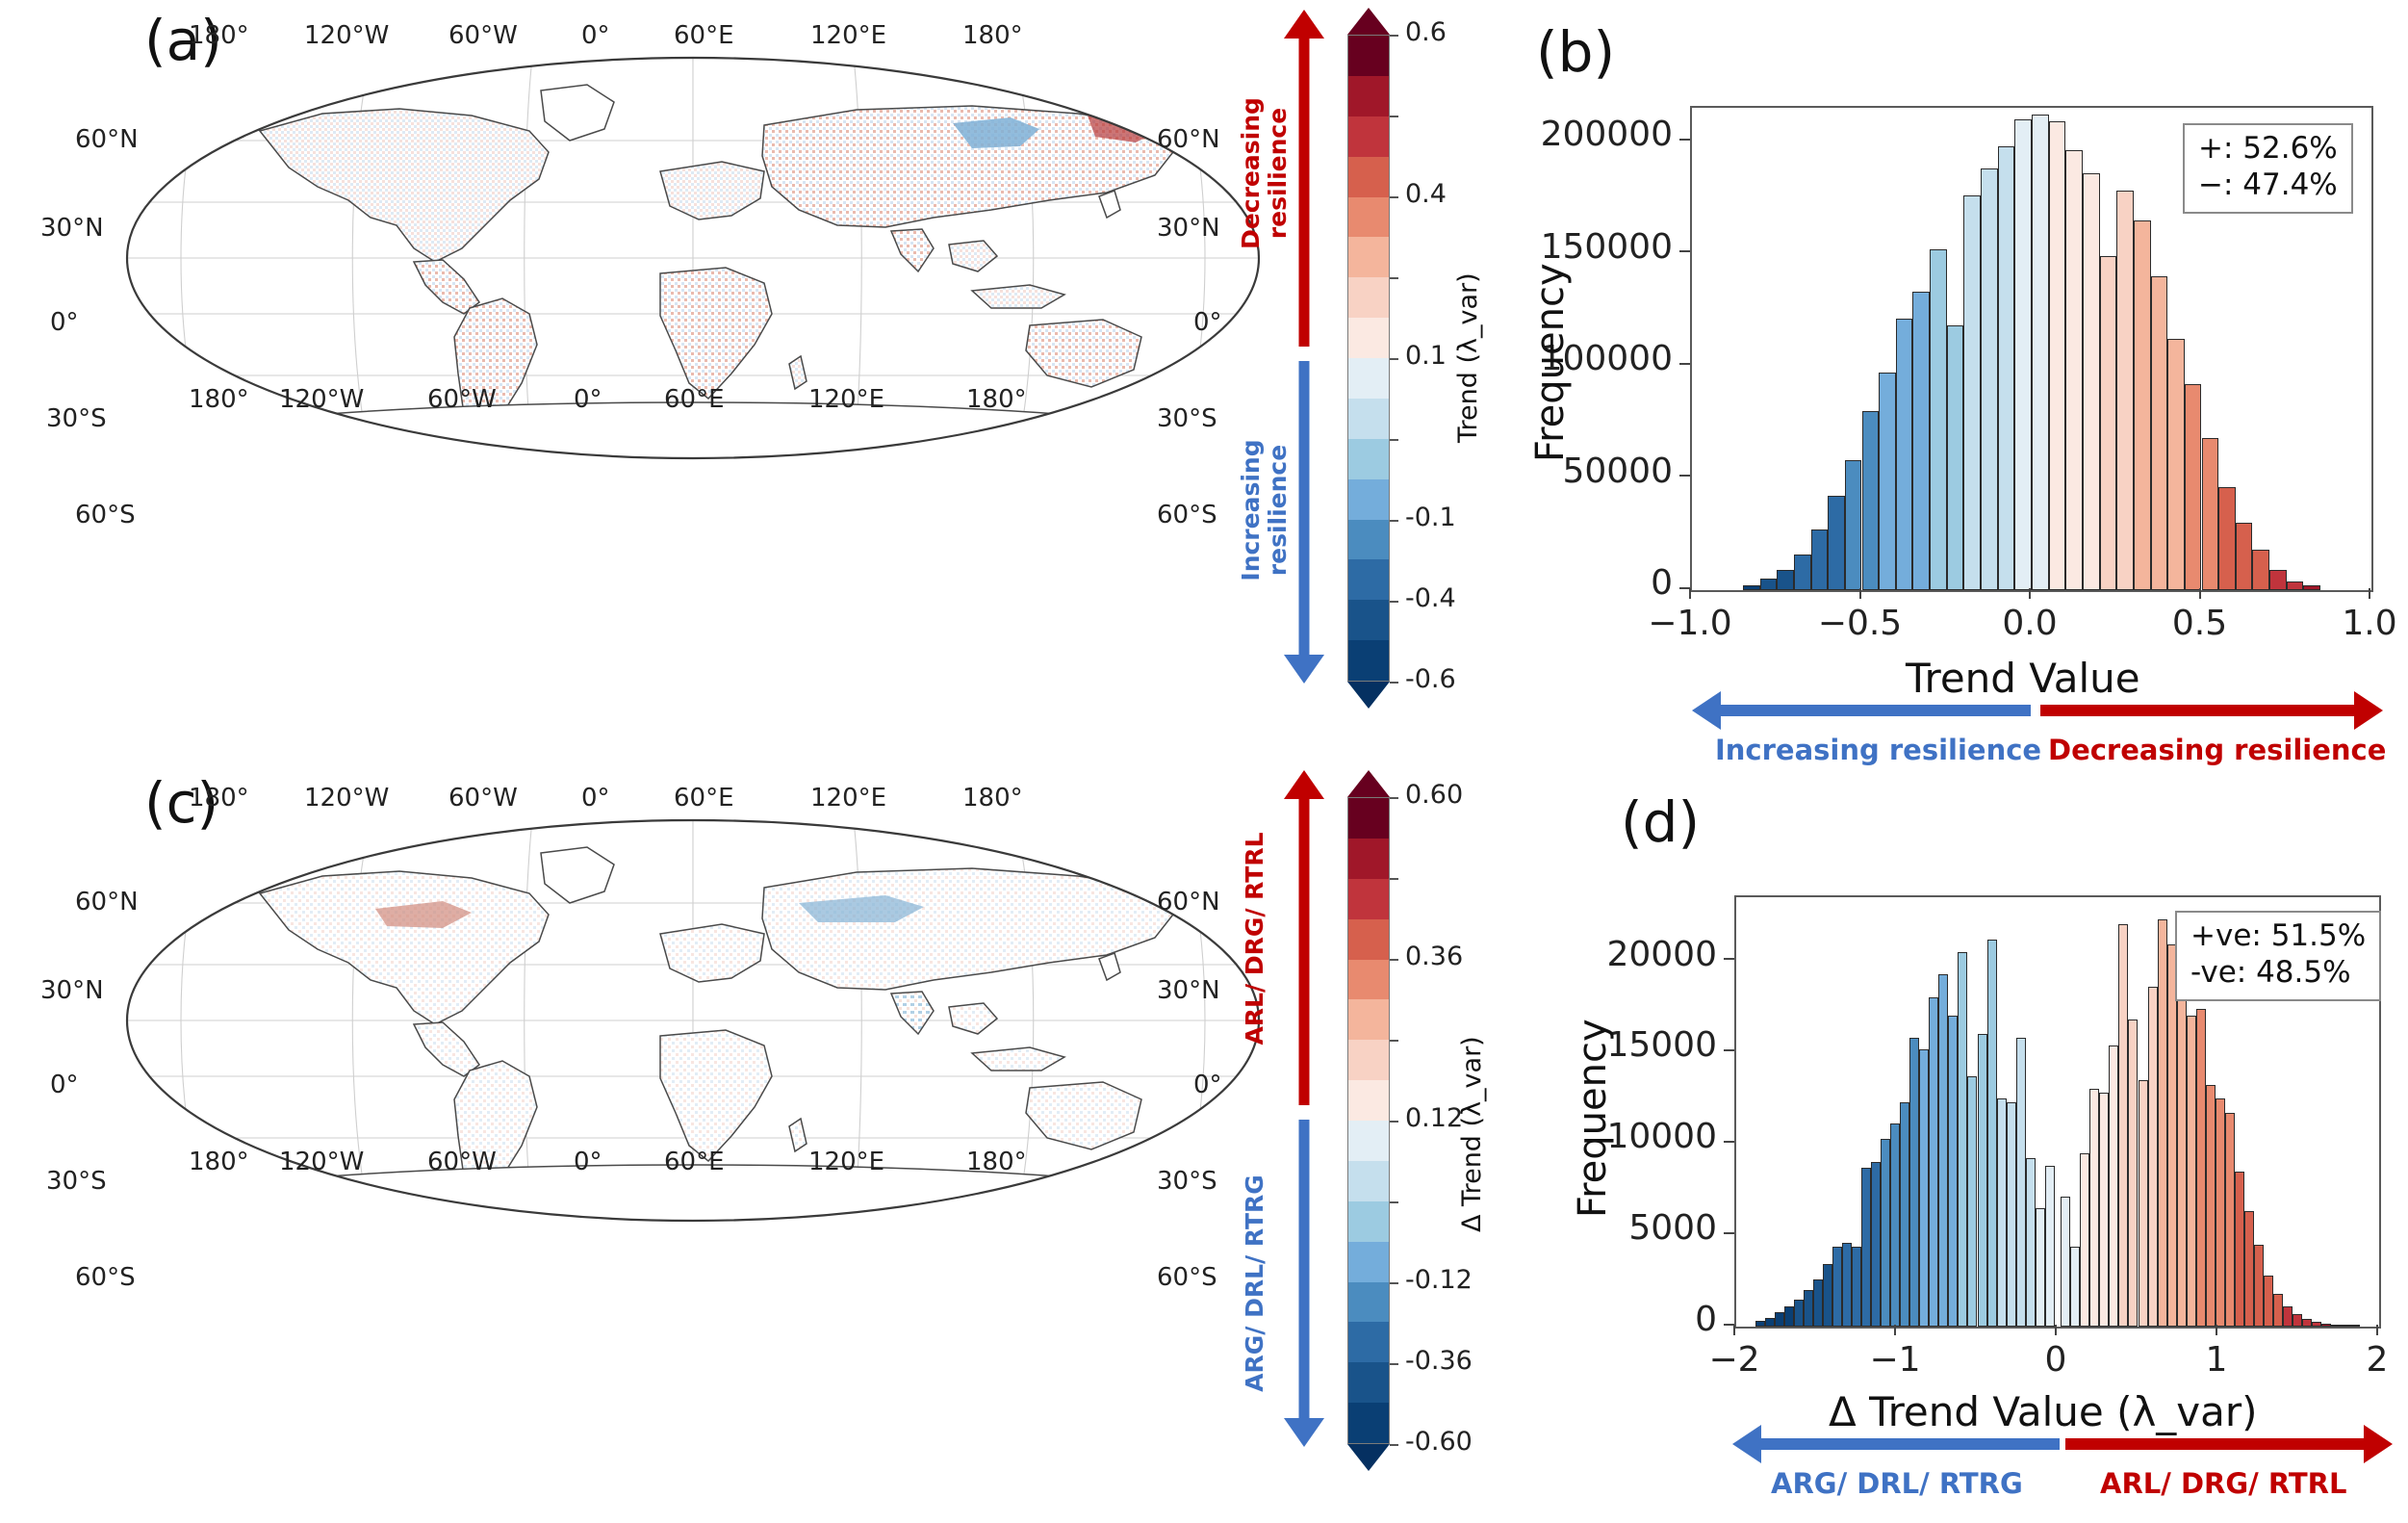  What do you see at coordinates (1368, 784) in the screenshot?
I see `colorbar-c-top-extend` at bounding box center [1368, 784].